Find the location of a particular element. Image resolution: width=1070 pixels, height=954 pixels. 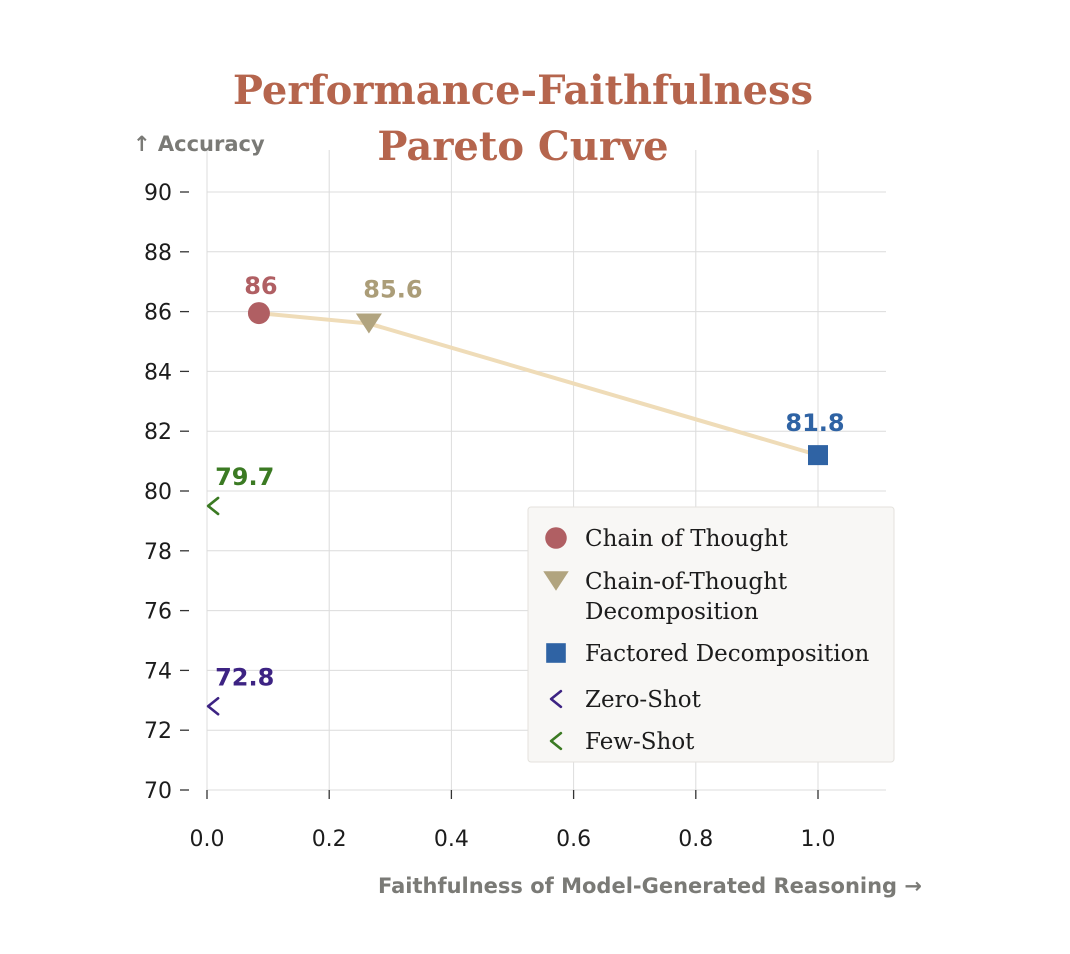

point-chain-of-thought is located at coordinates (258, 313).